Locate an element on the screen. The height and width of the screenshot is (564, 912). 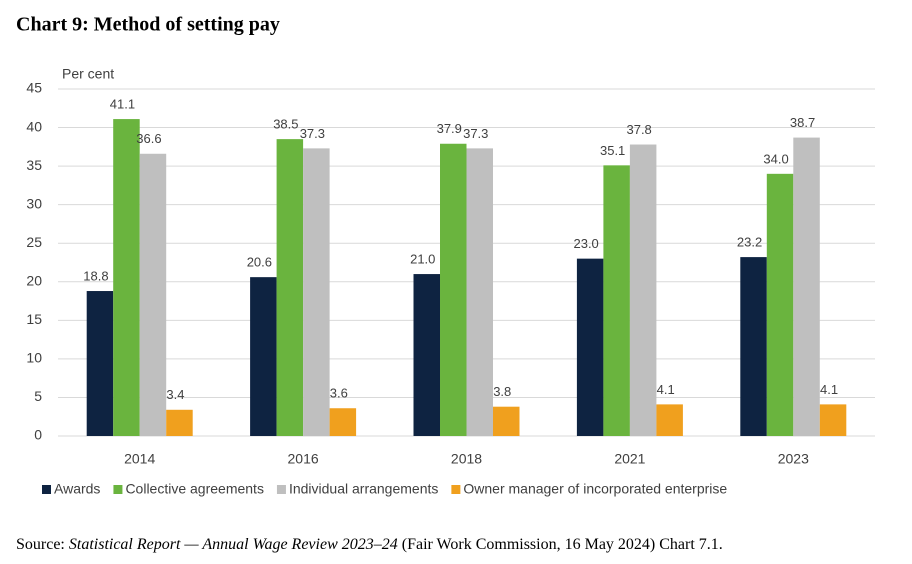
value-label: 38.7 is located at coordinates (802, 122).